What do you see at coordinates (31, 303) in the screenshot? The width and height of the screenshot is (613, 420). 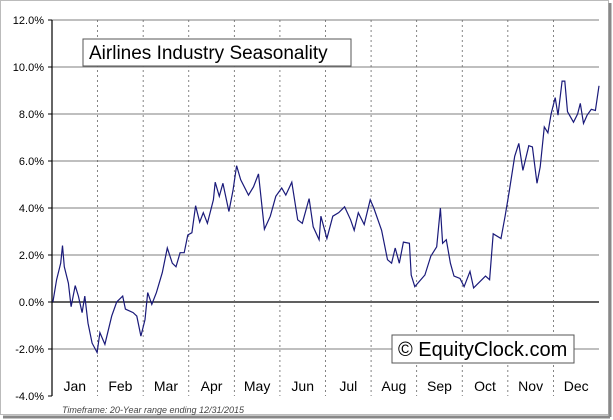 I see `y-tick-label: 0.0%` at bounding box center [31, 303].